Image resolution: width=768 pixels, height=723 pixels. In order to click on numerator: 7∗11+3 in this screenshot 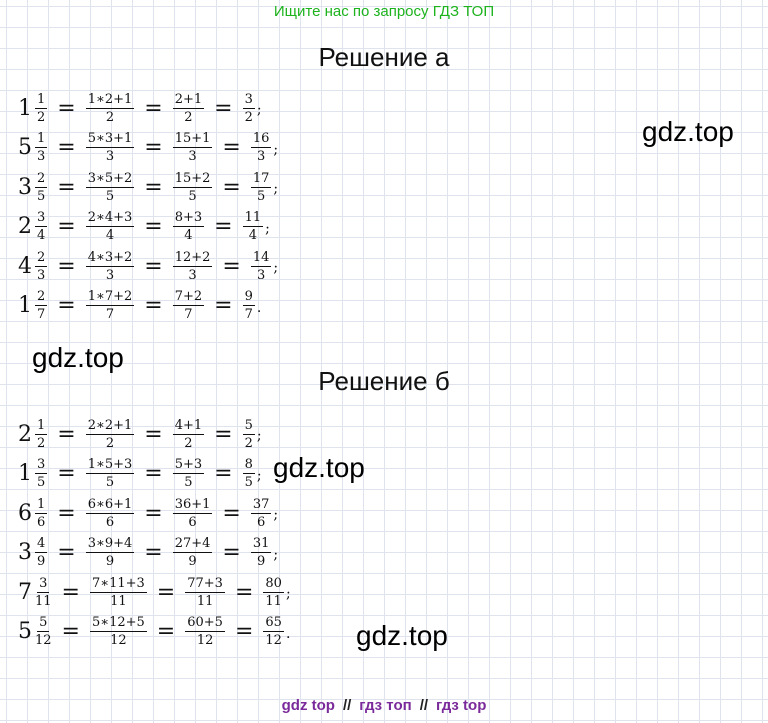, I will do `click(118, 584)`.